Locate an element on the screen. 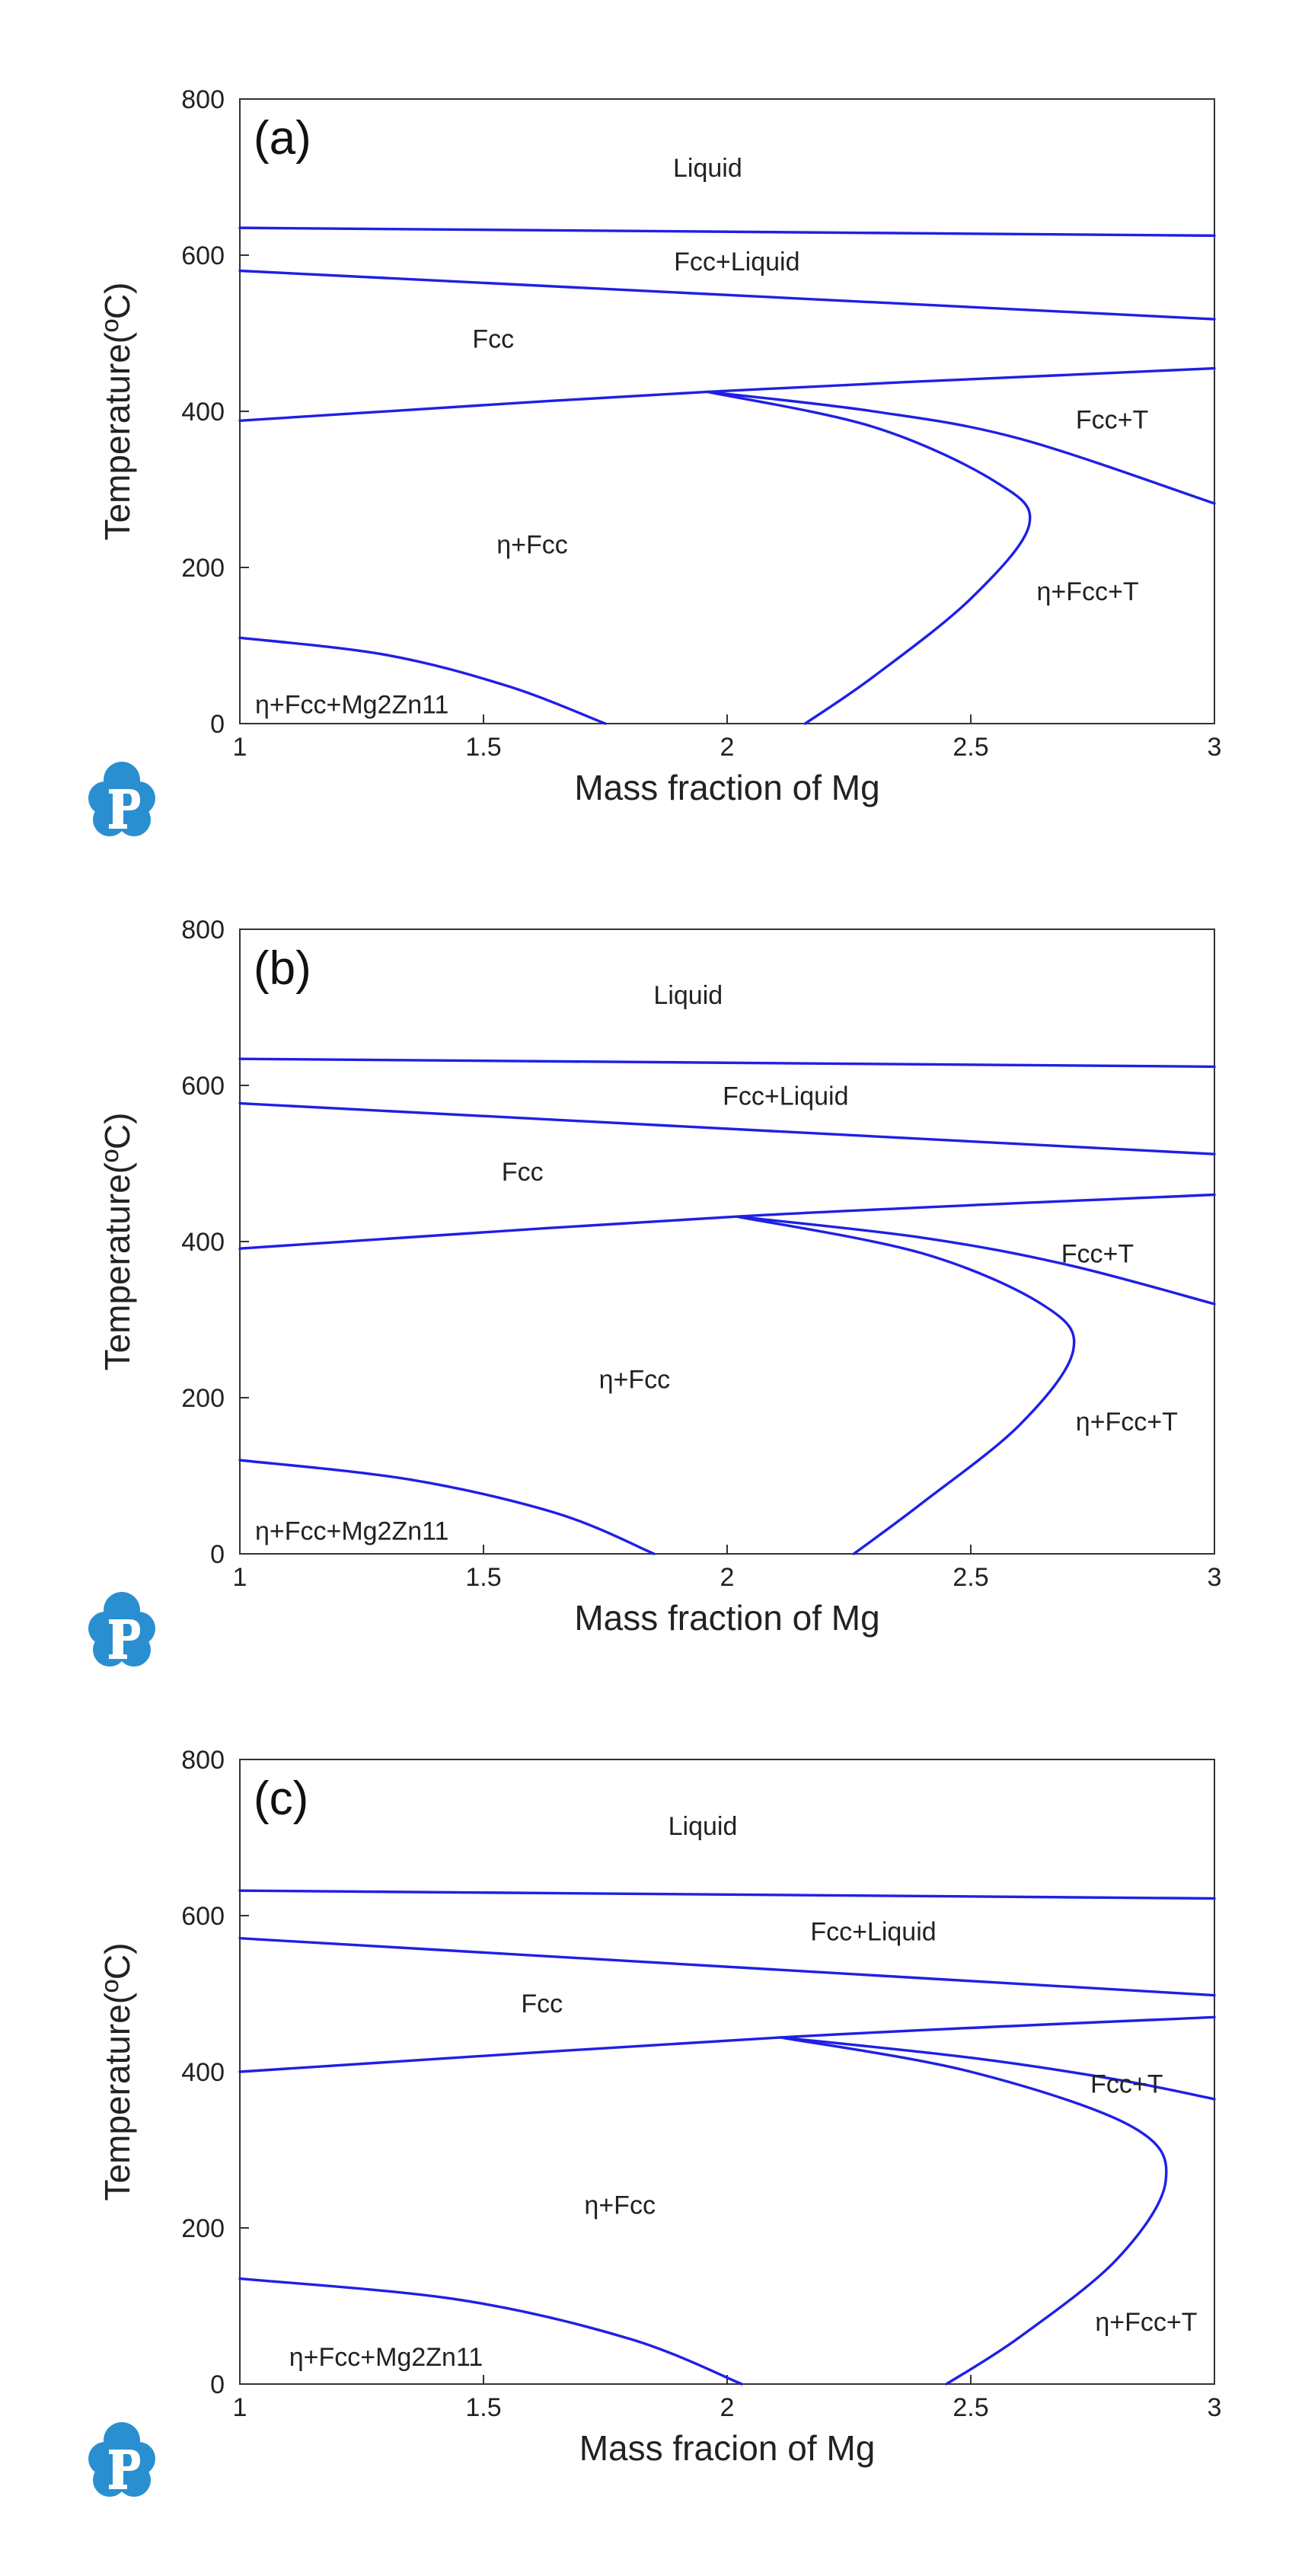 The width and height of the screenshot is (1302, 2576). panel-label: (c) is located at coordinates (281, 1798).